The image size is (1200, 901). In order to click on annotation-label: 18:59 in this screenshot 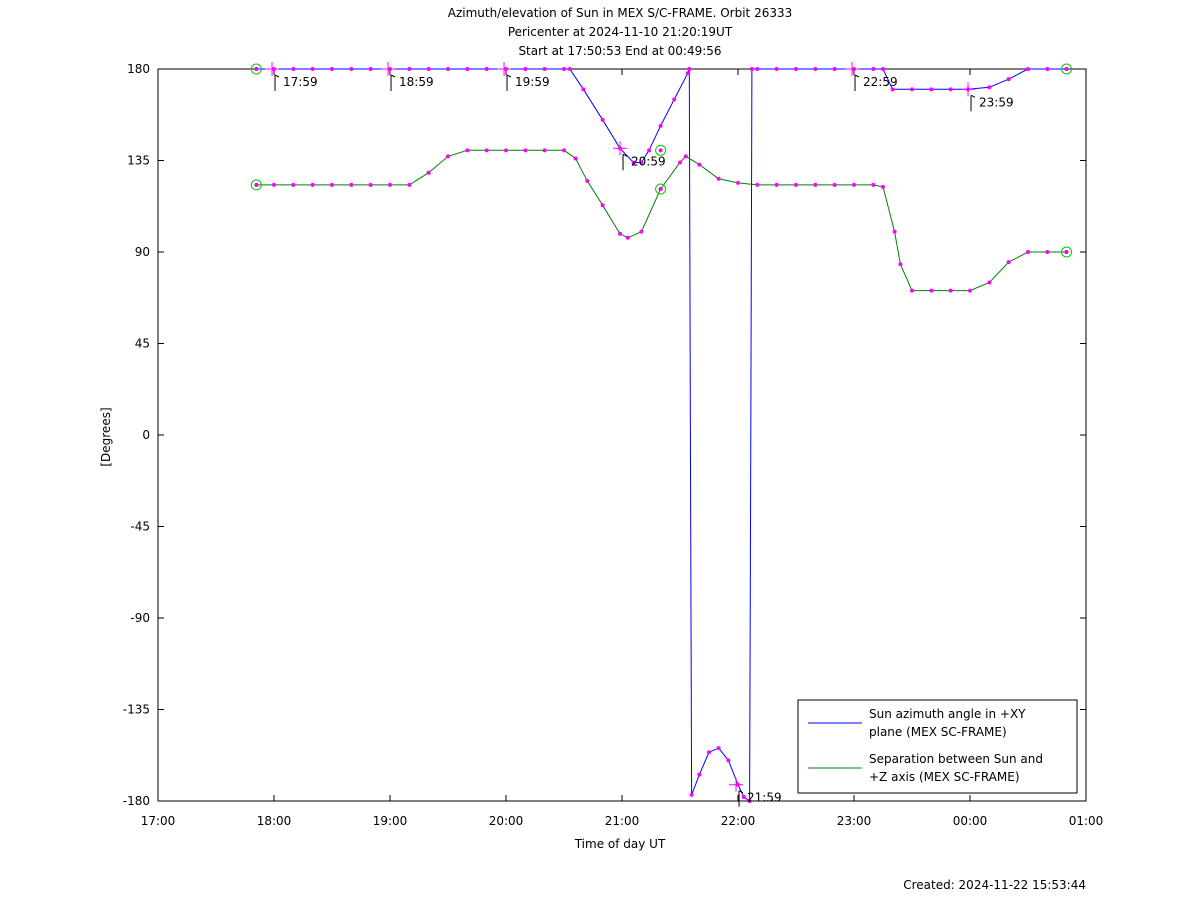, I will do `click(416, 82)`.